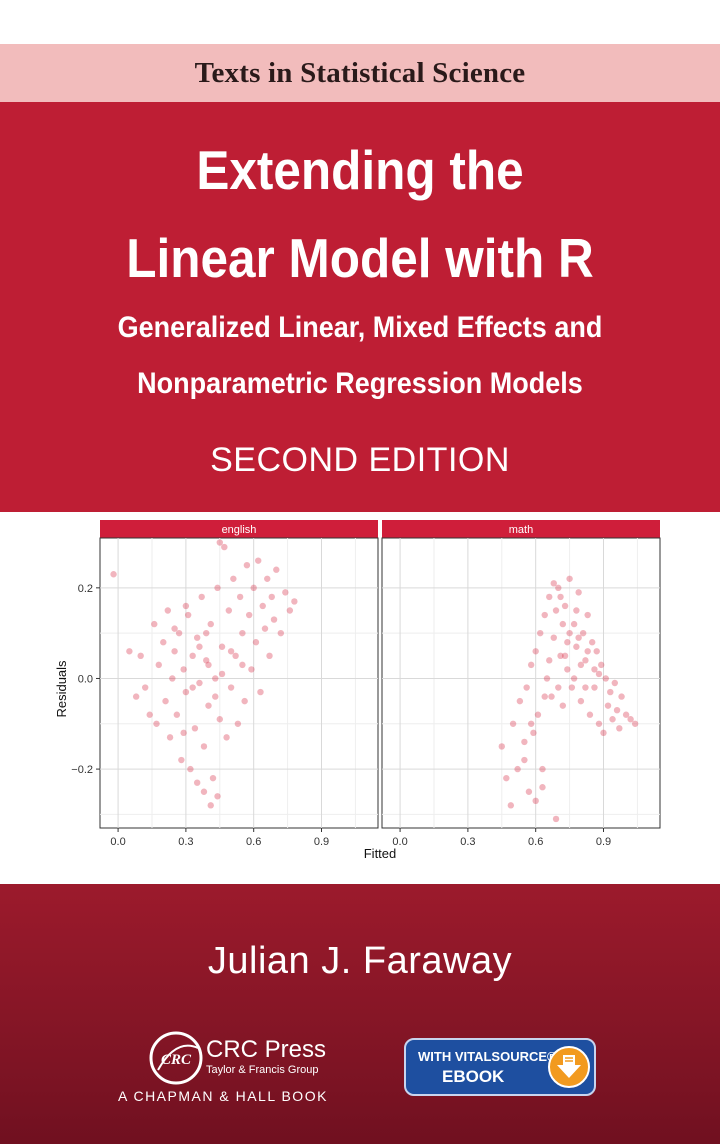 This screenshot has height=1144, width=720. Describe the element at coordinates (266, 1049) in the screenshot. I see `publisher-name: CRC Press` at that location.